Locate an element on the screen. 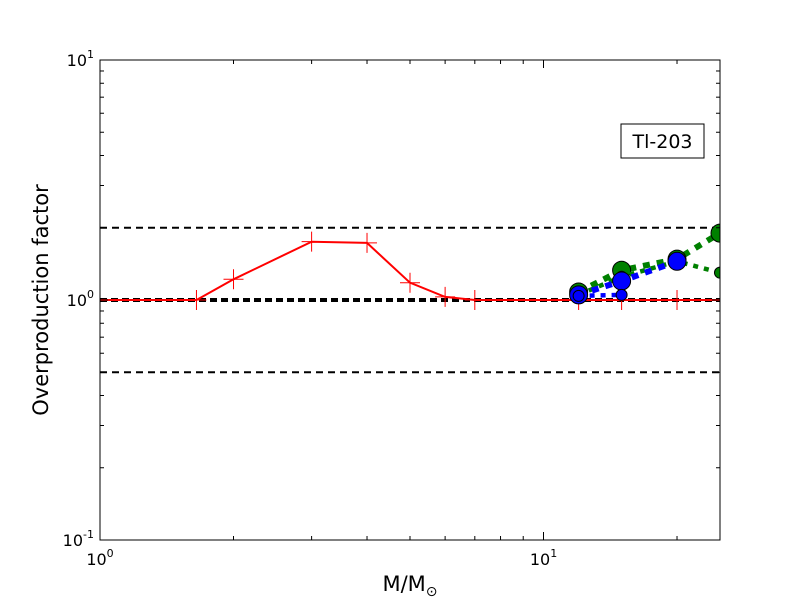 The height and width of the screenshot is (600, 800). y-axis-title: Overproduction factor is located at coordinates (41, 300).